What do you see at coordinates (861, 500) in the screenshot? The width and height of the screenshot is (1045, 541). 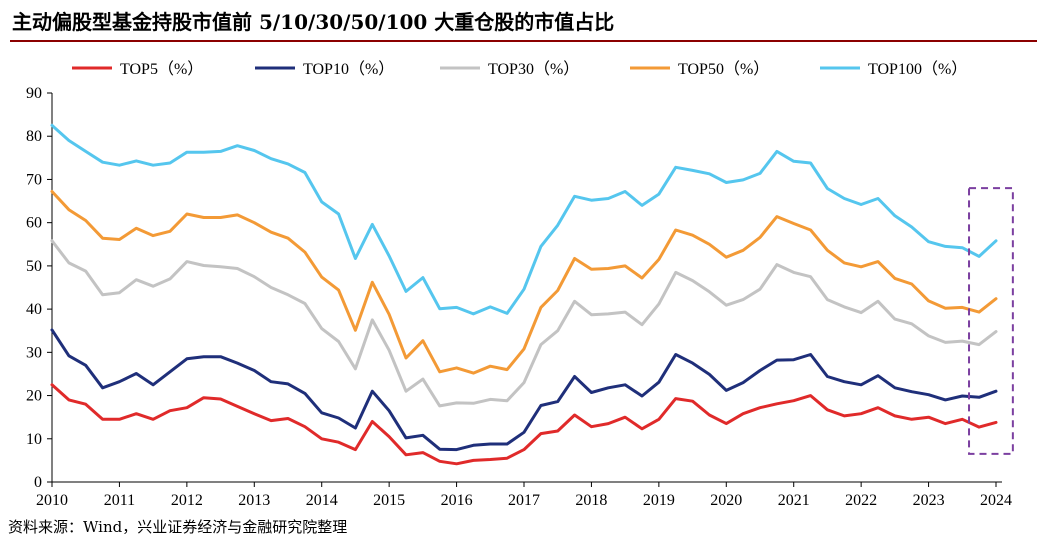 I see `x-tick-label-2022: 2022` at bounding box center [861, 500].